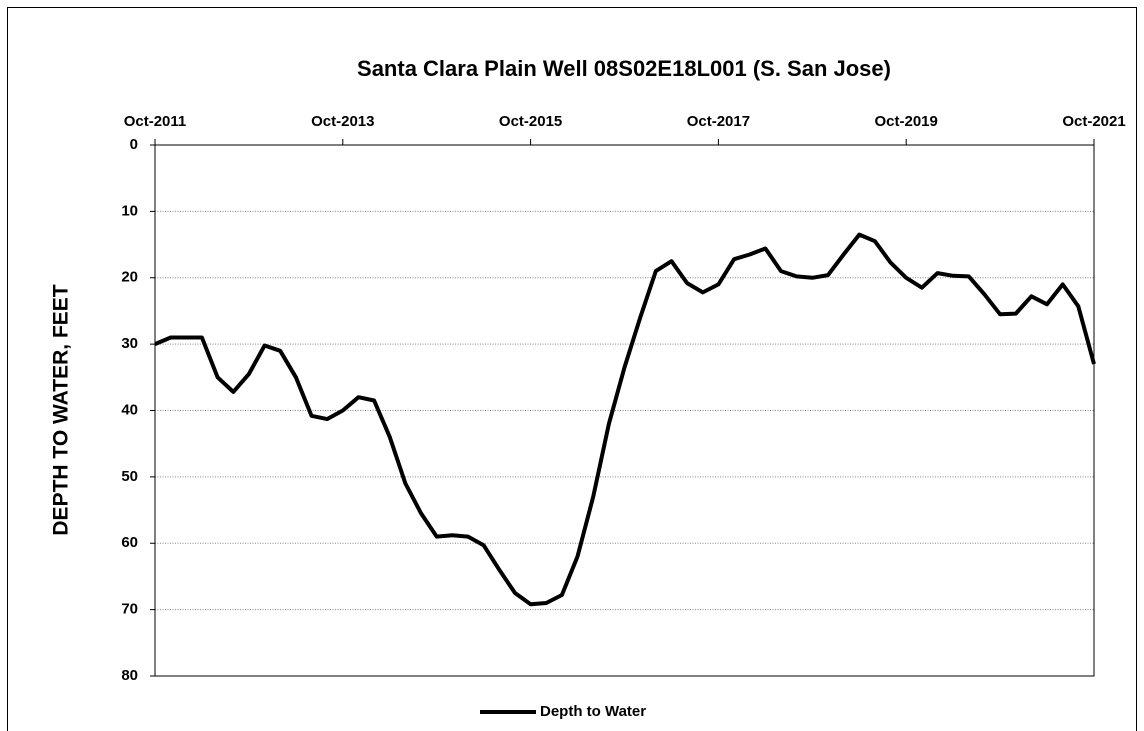 This screenshot has width=1144, height=731. I want to click on y-tick-label: 50, so click(129, 476).